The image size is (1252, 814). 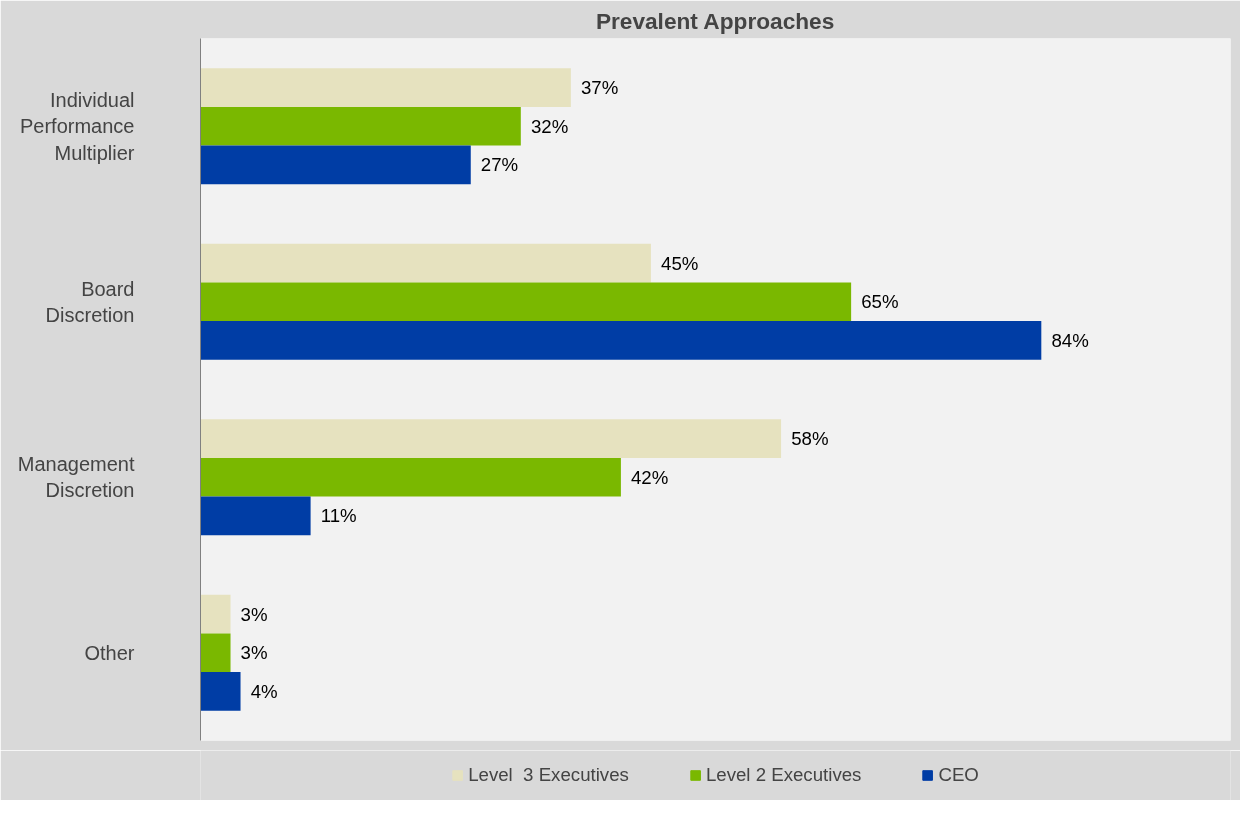 I want to click on data-label: 11%, so click(x=338, y=516).